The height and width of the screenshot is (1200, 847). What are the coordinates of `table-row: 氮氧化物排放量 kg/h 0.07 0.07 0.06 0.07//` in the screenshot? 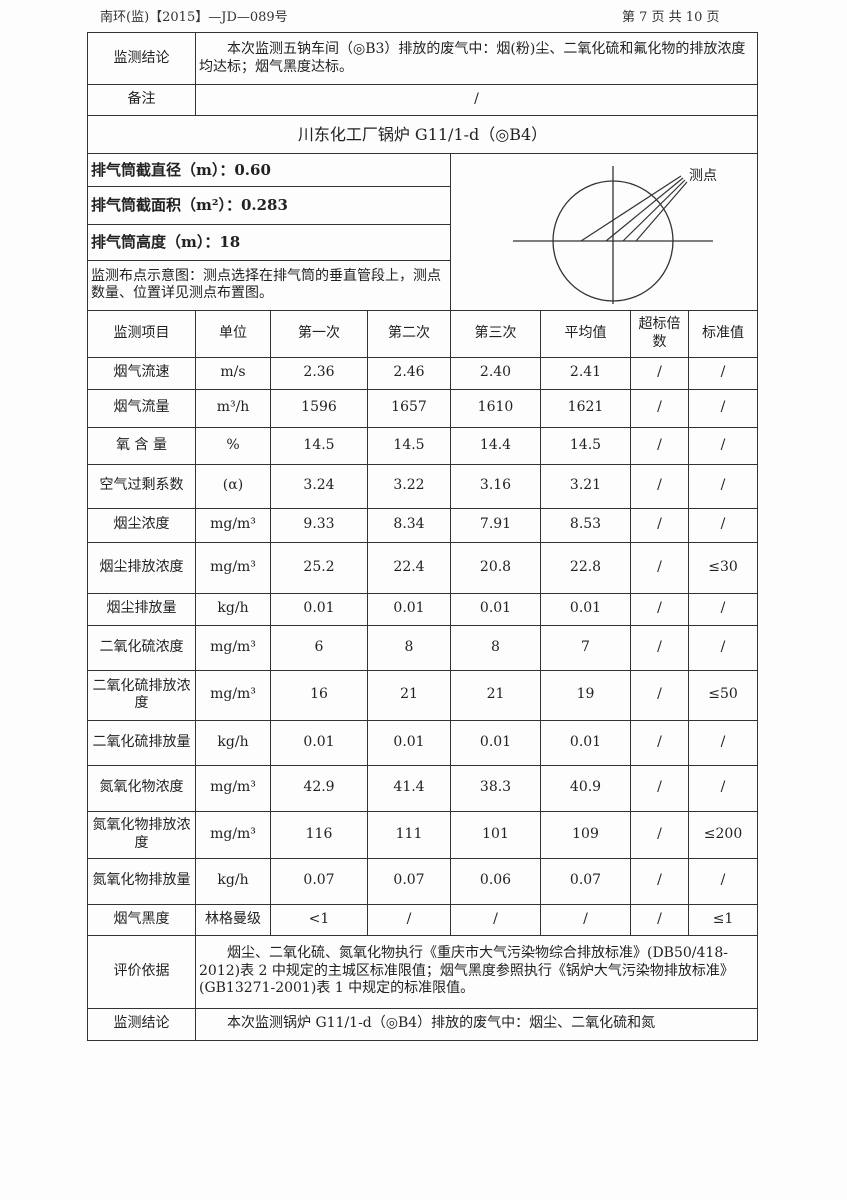 It's located at (423, 881).